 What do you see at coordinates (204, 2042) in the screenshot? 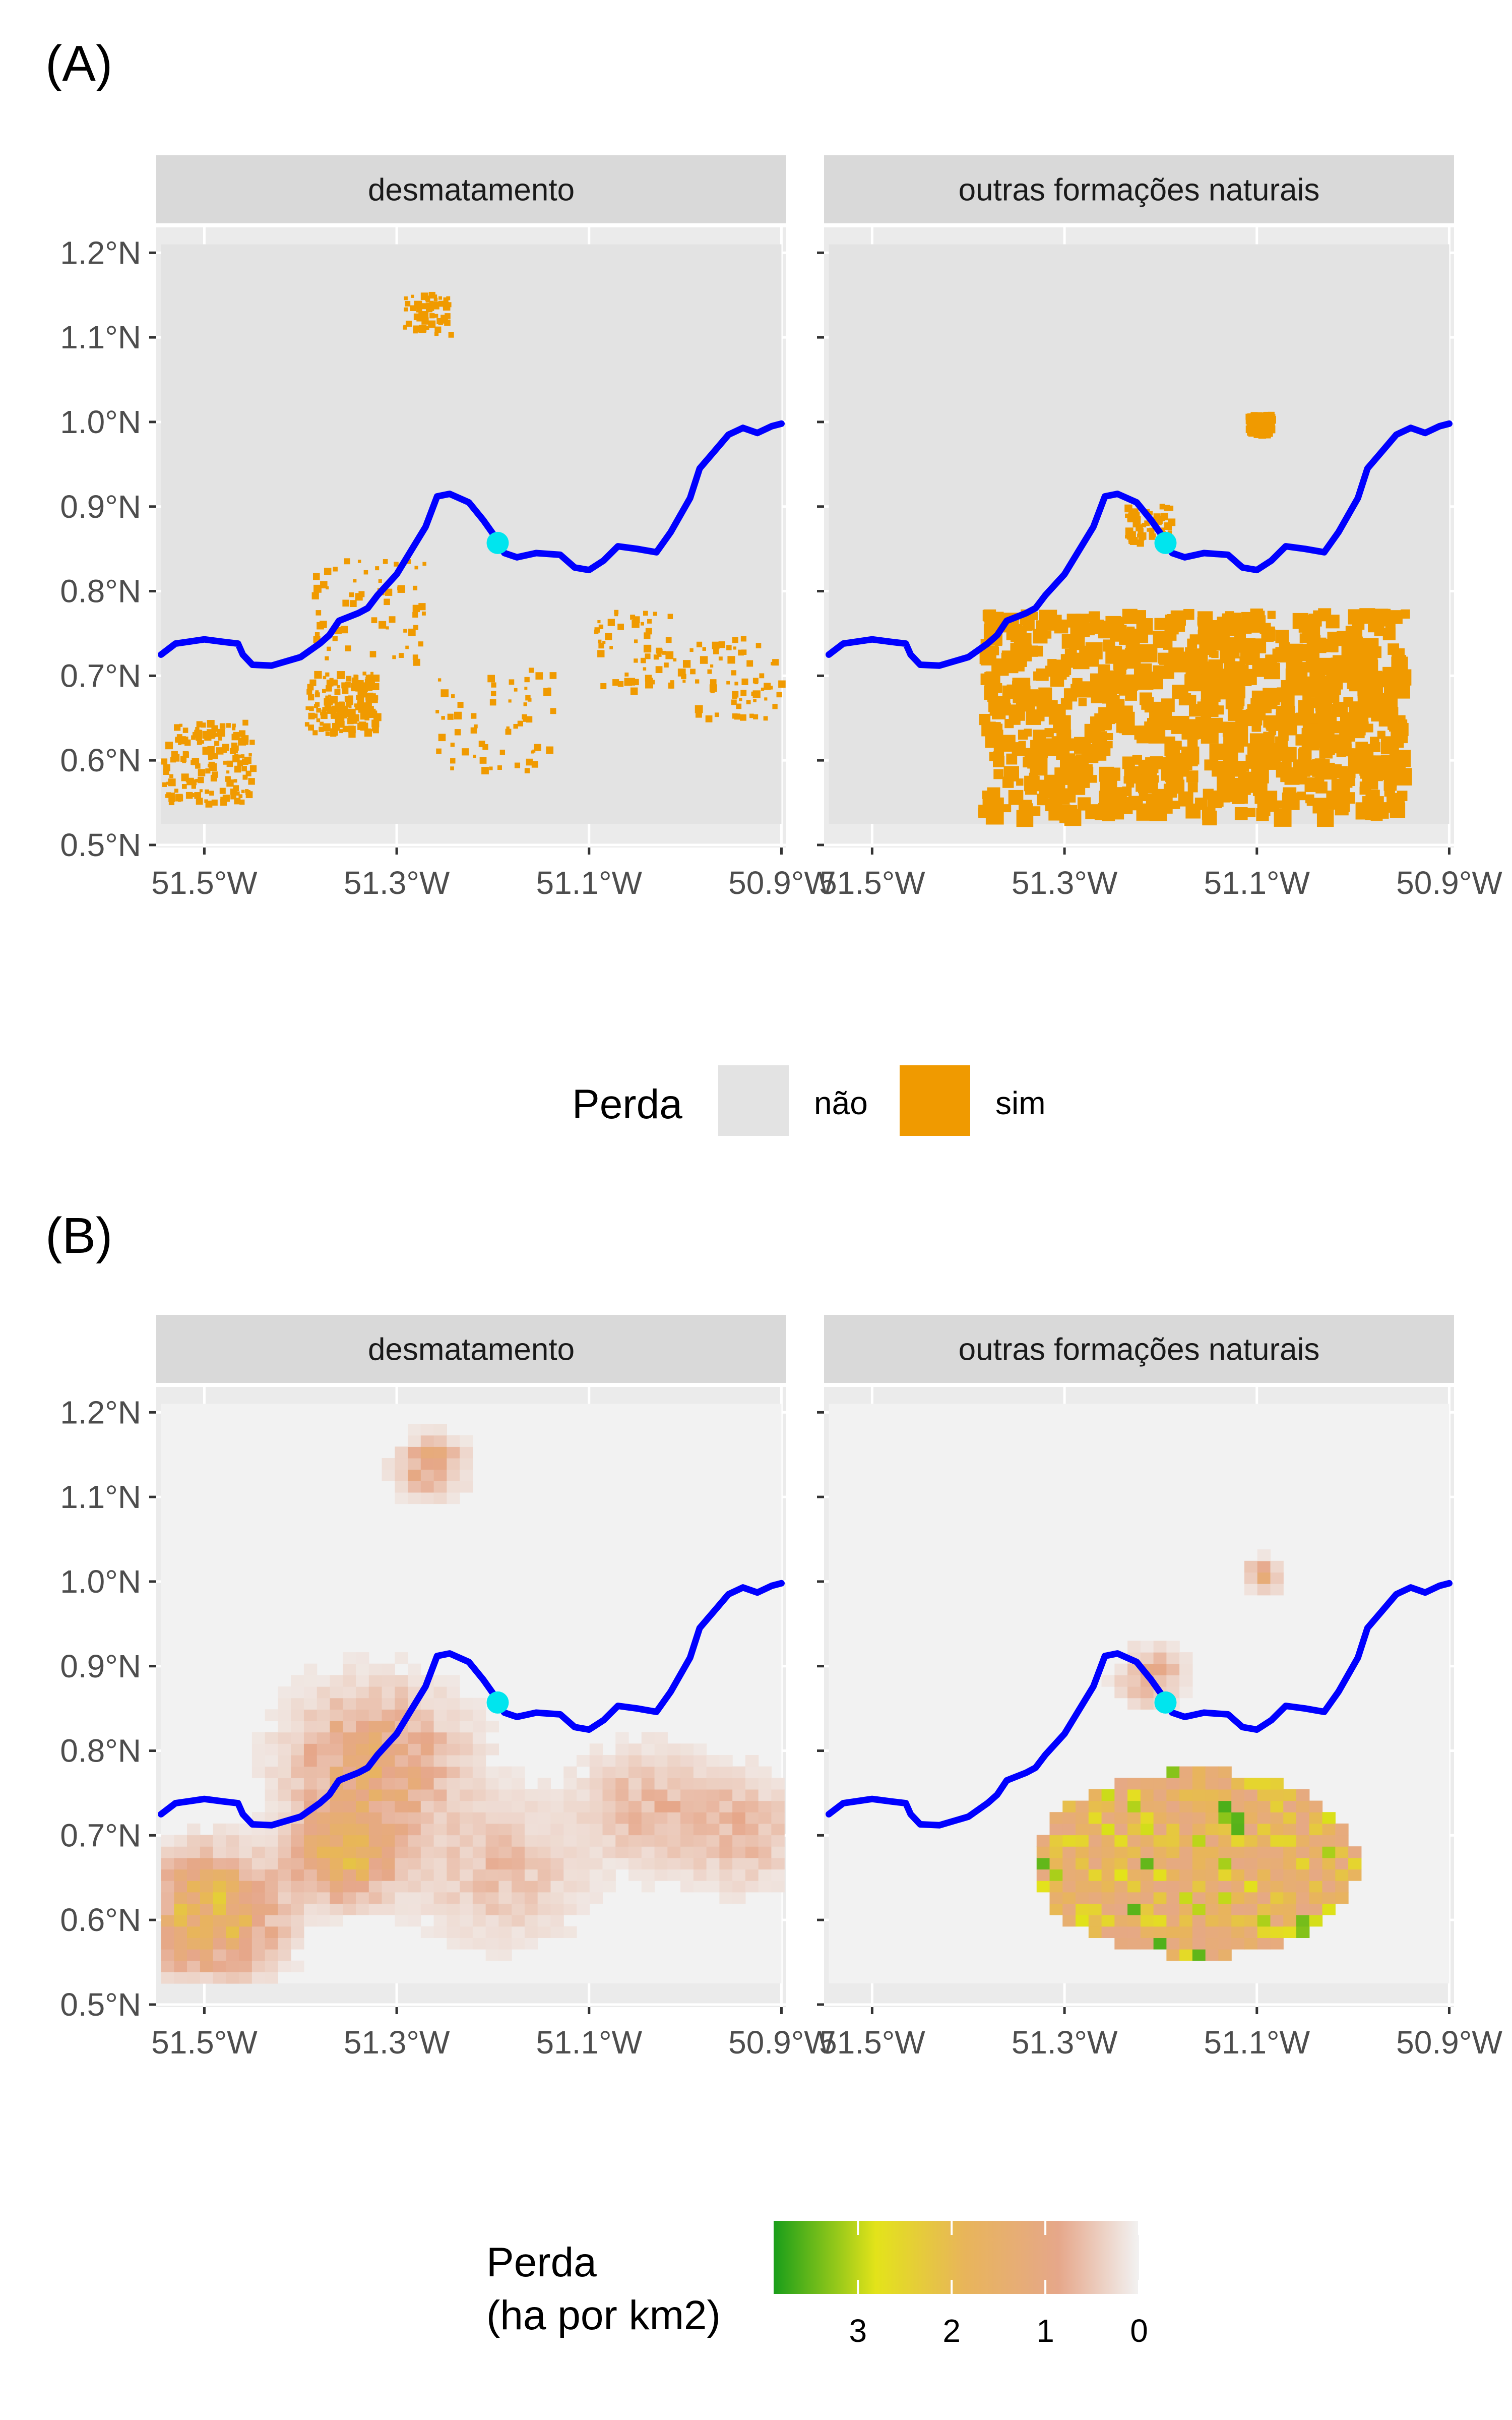
I see `x-tick-label: 51.5°W` at bounding box center [204, 2042].